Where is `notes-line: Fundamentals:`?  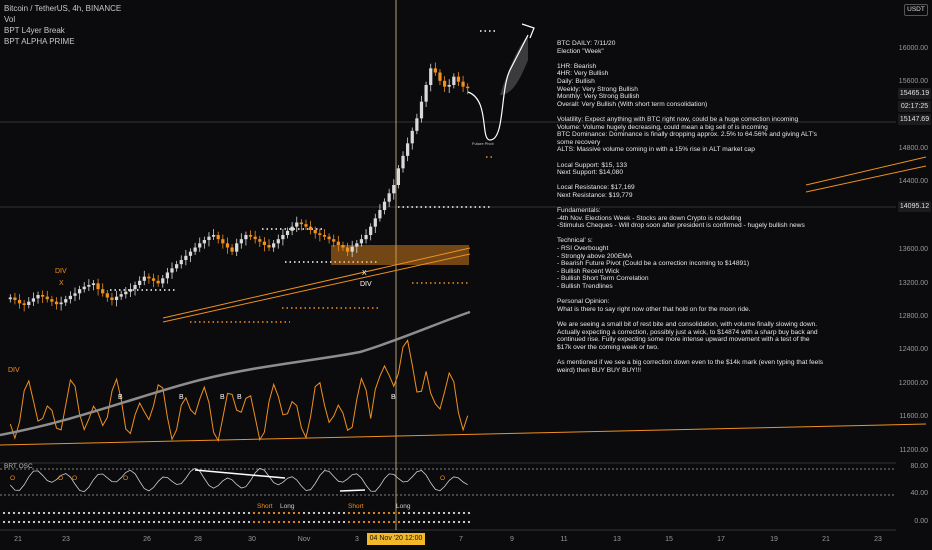 notes-line: Fundamentals: is located at coordinates (579, 211).